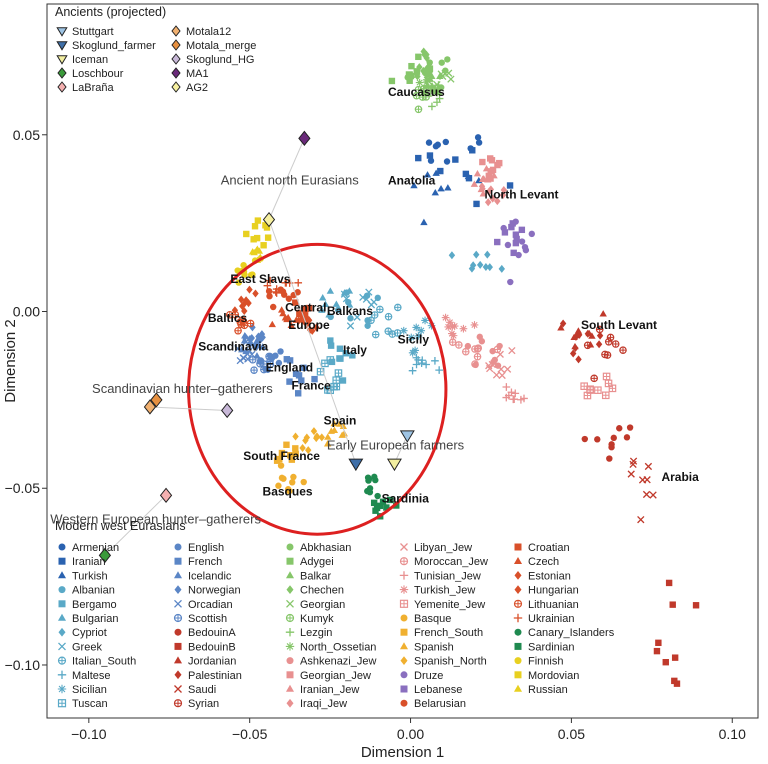 This screenshot has width=768, height=764. Describe the element at coordinates (178, 603) in the screenshot. I see `legend-marker-orcadian` at that location.